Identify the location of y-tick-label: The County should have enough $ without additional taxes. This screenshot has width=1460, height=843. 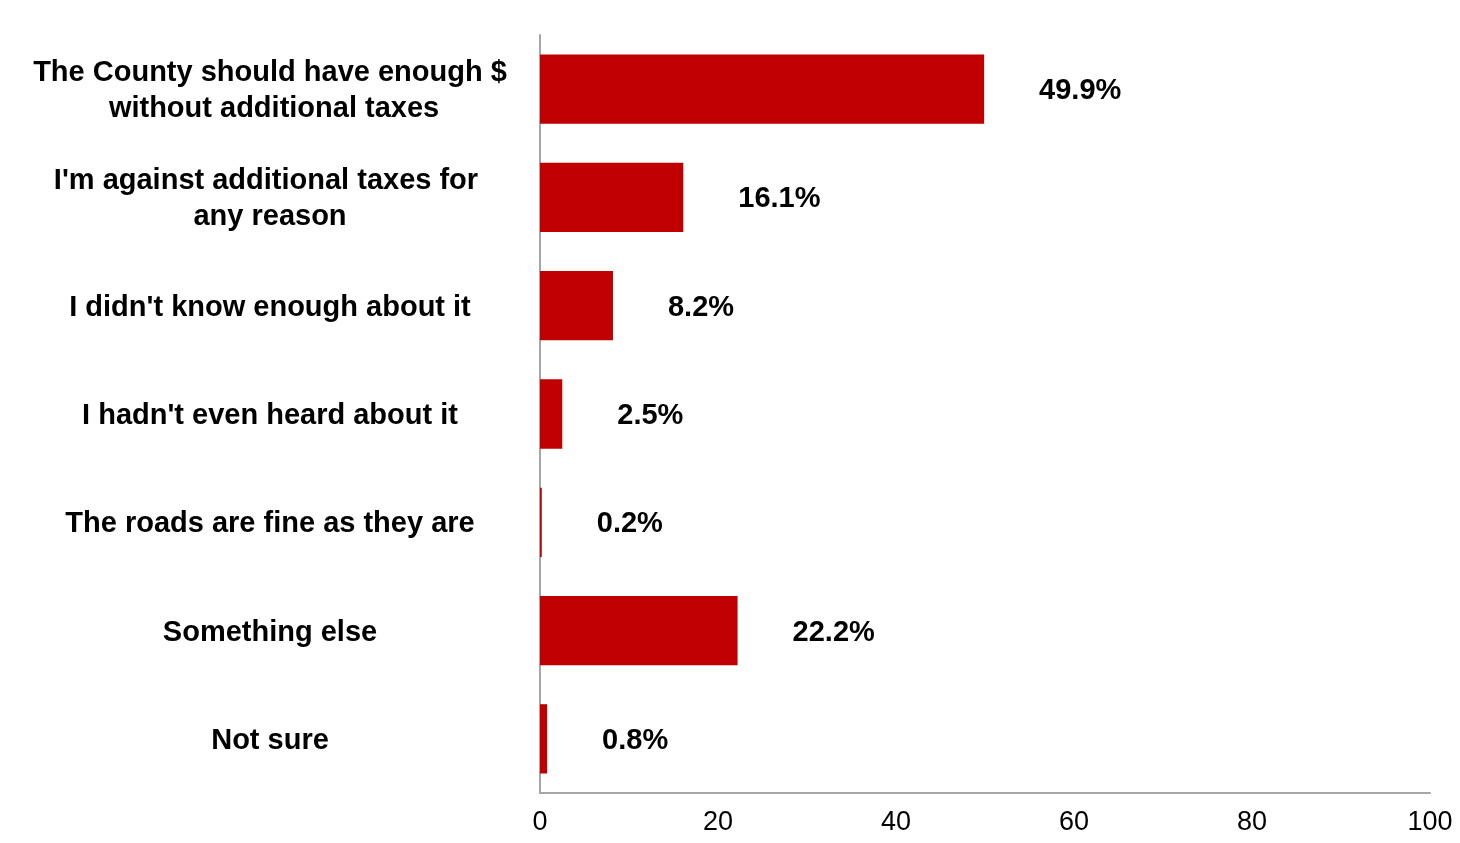
(270, 89).